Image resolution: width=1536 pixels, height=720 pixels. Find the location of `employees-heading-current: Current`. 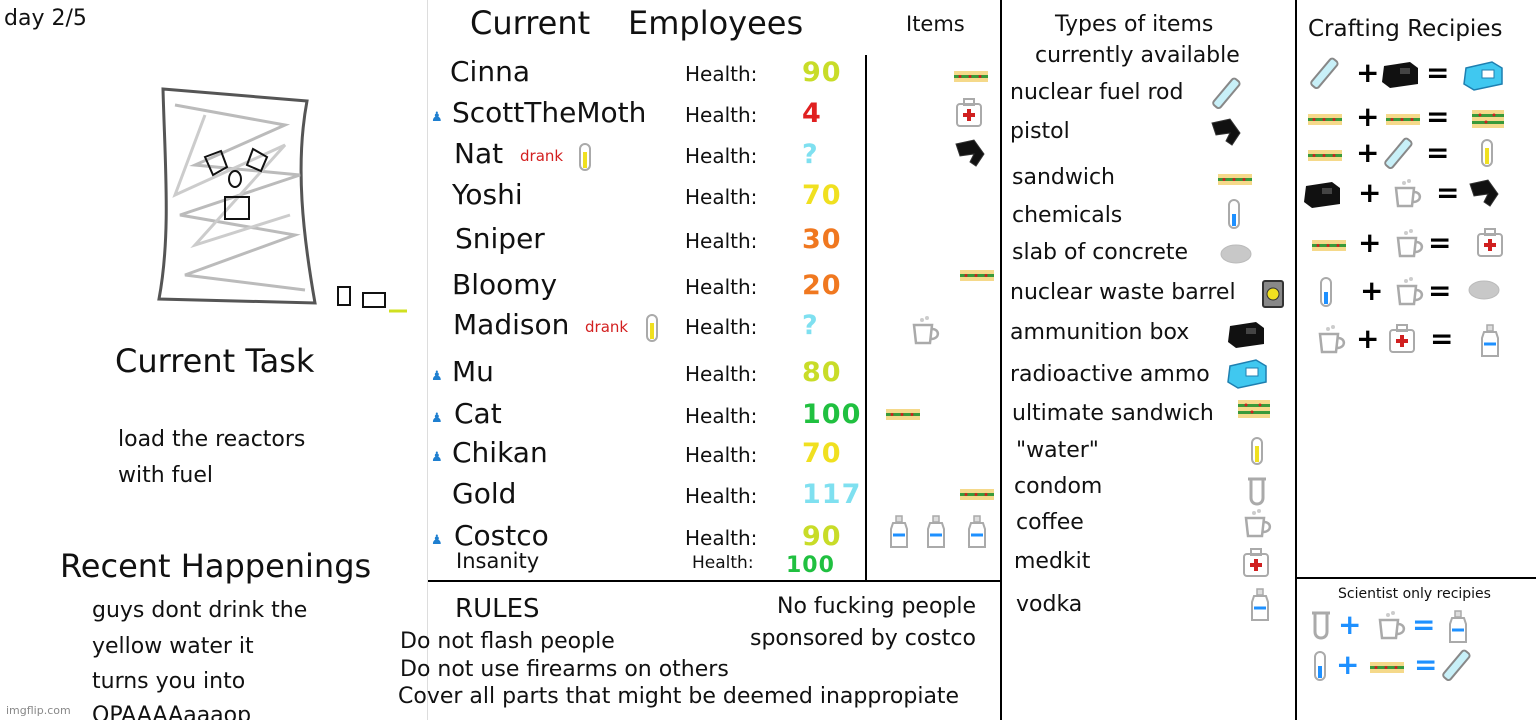

employees-heading-current: Current is located at coordinates (530, 23).